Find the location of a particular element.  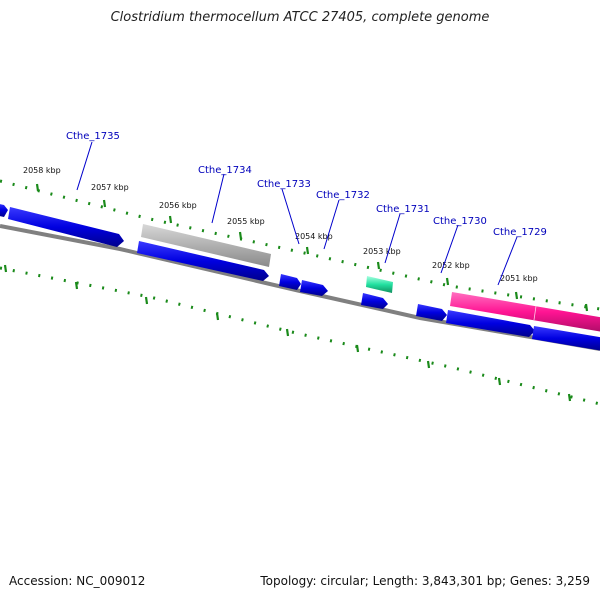

gene-label: Cthe_1735 is located at coordinates (93, 136).